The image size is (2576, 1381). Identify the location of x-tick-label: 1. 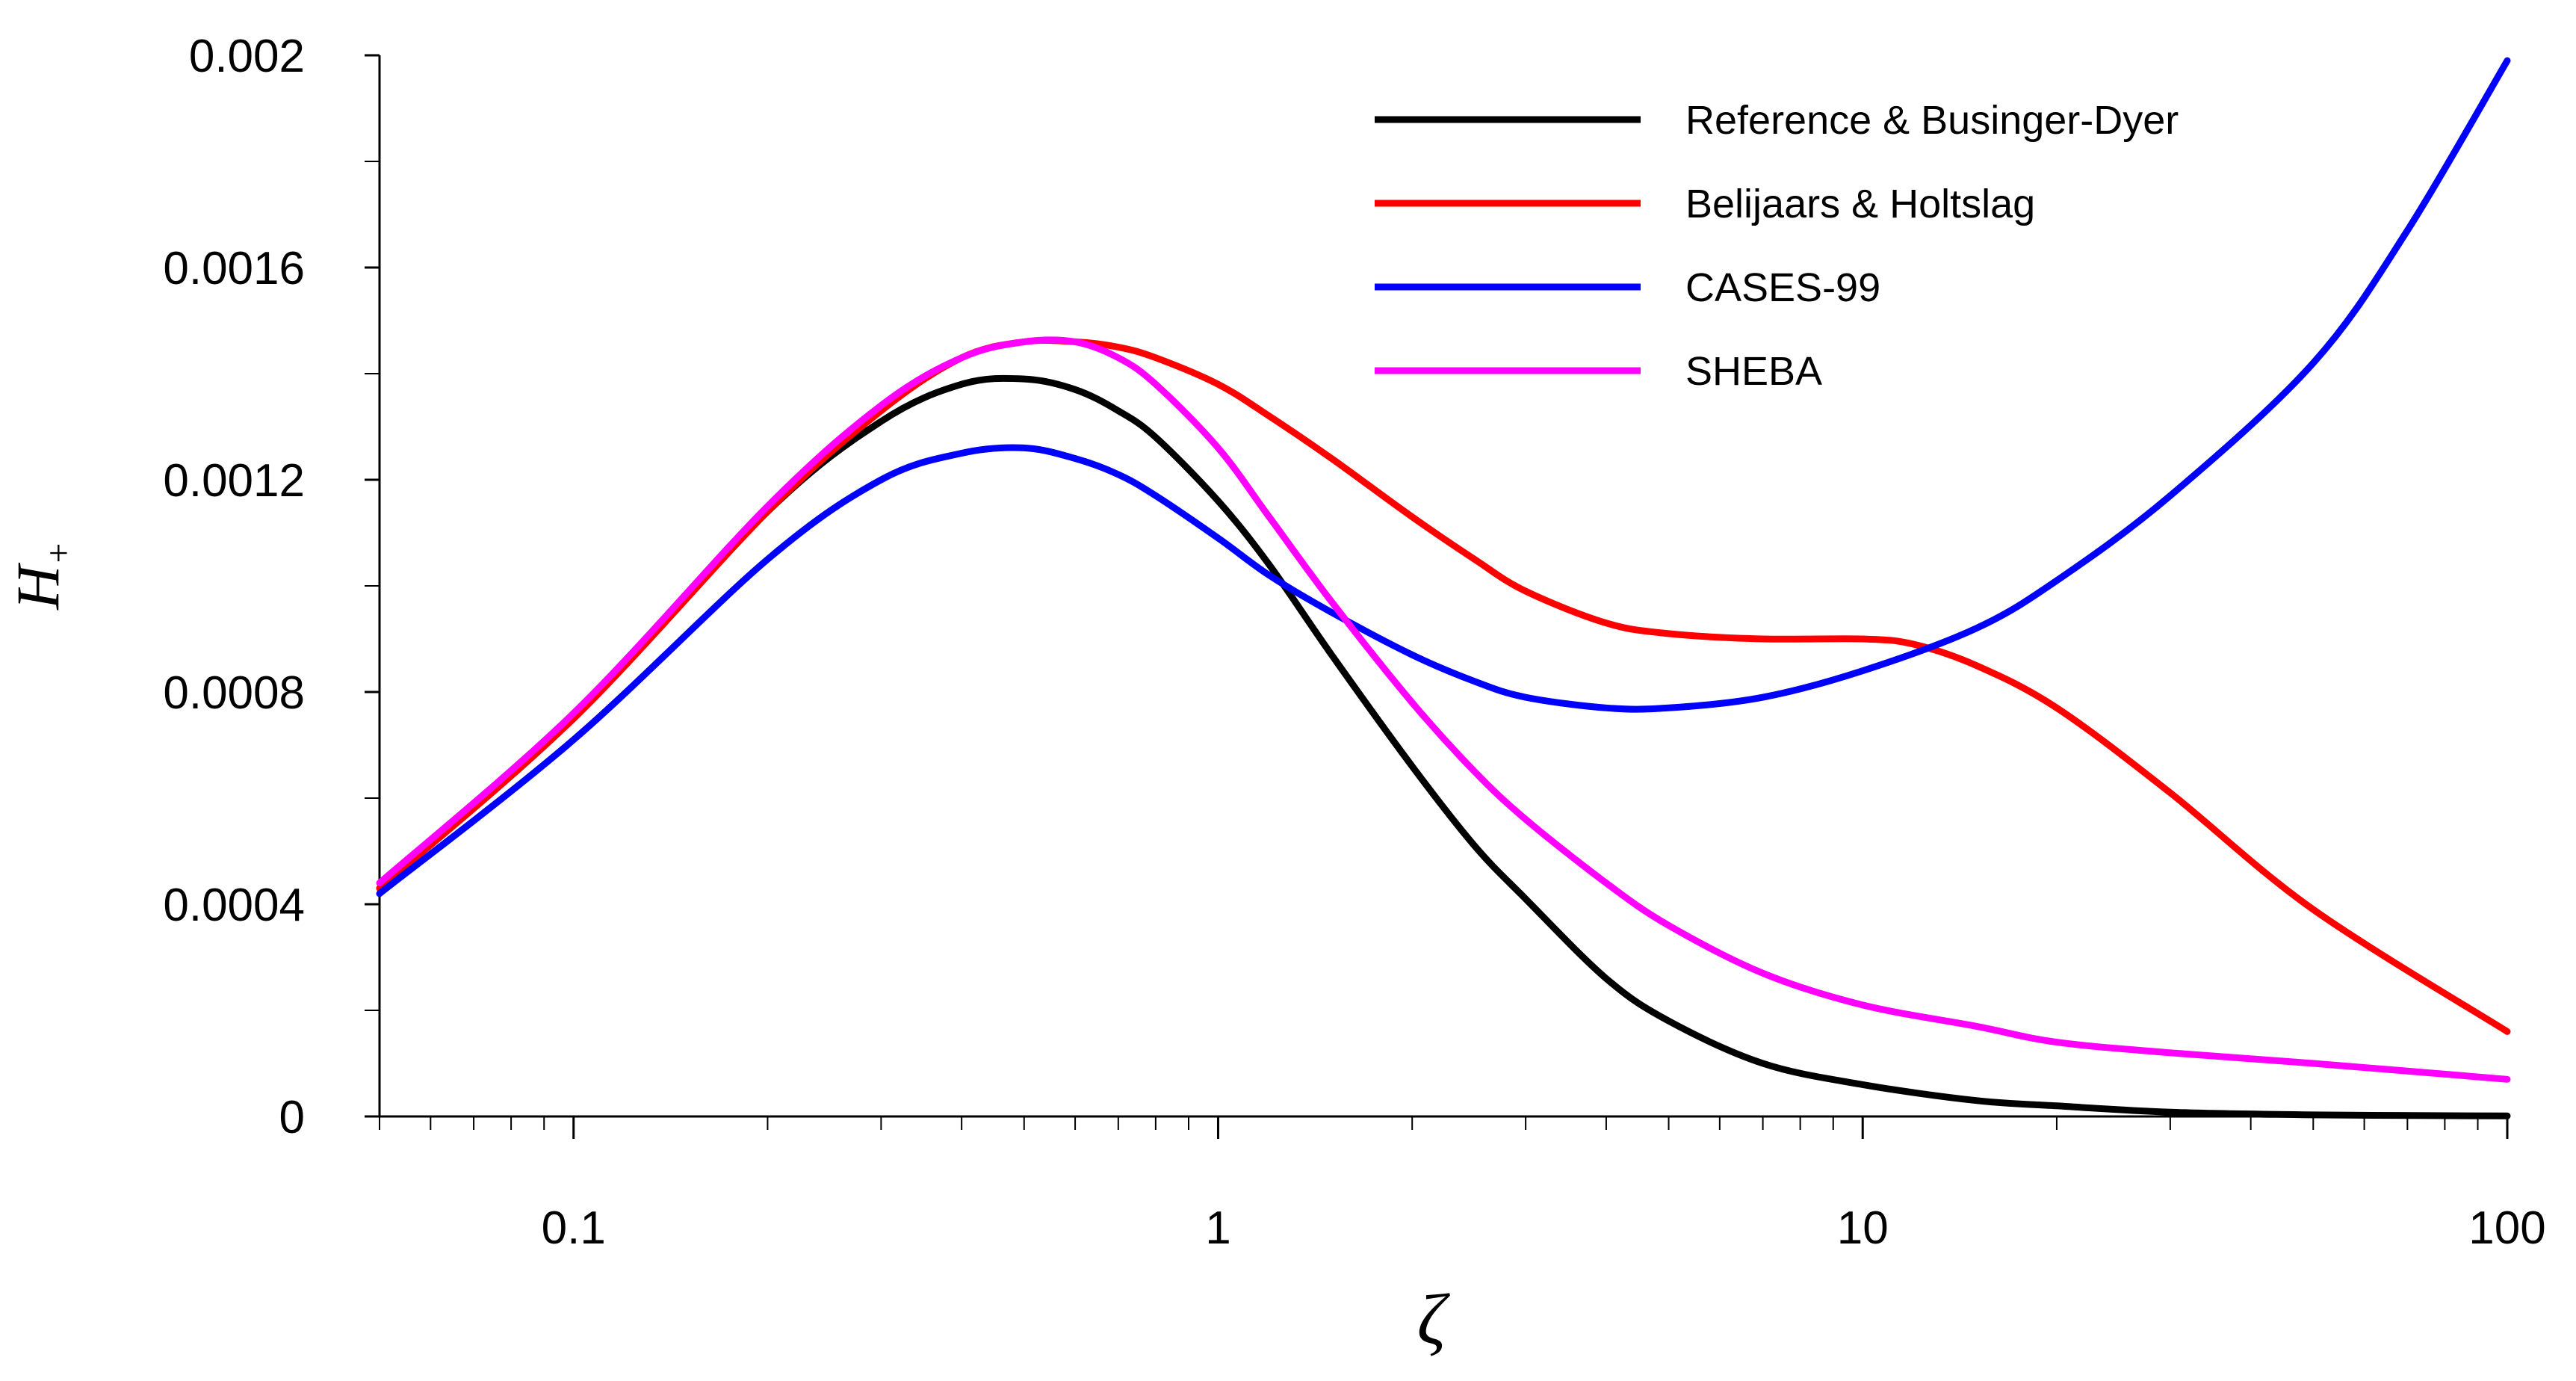
(1217, 1228).